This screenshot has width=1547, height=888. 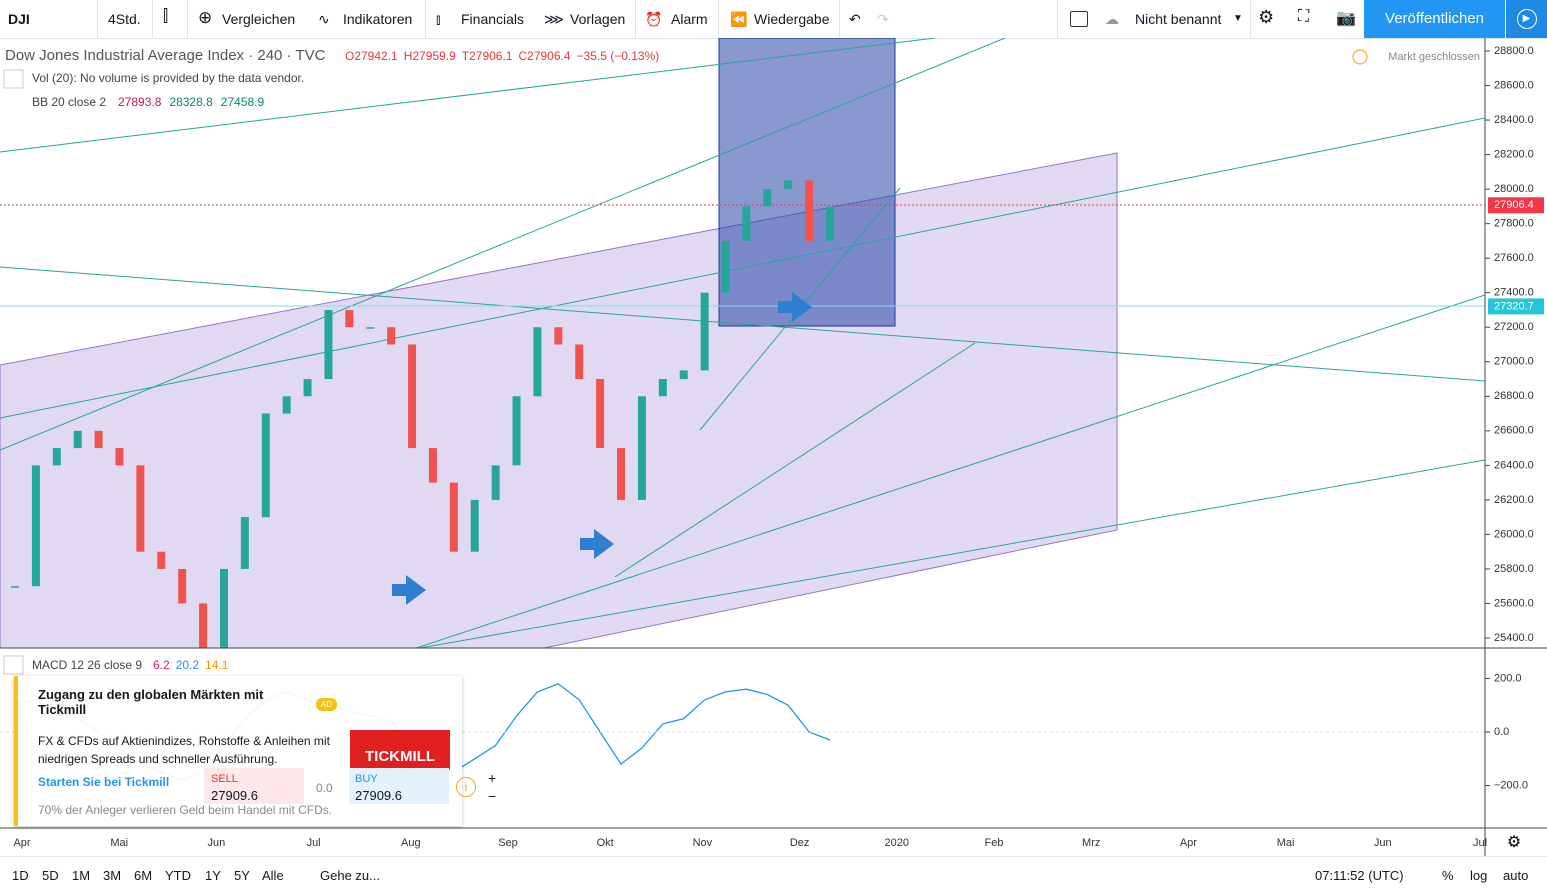 I want to click on ohlc-value: T27906.1, so click(x=487, y=56).